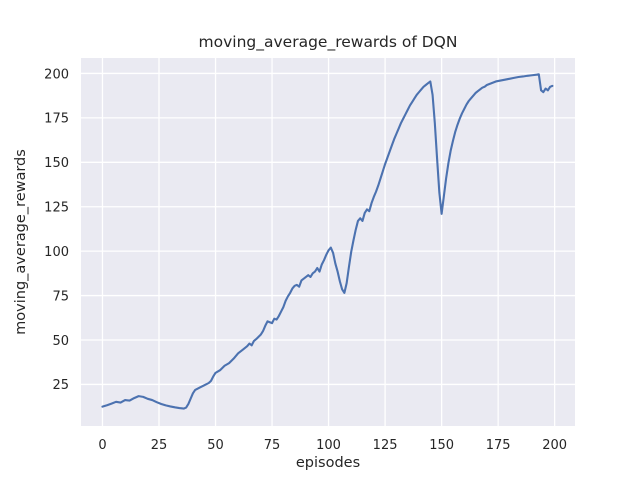  Describe the element at coordinates (56, 74) in the screenshot. I see `y-tick-label: 200` at that location.